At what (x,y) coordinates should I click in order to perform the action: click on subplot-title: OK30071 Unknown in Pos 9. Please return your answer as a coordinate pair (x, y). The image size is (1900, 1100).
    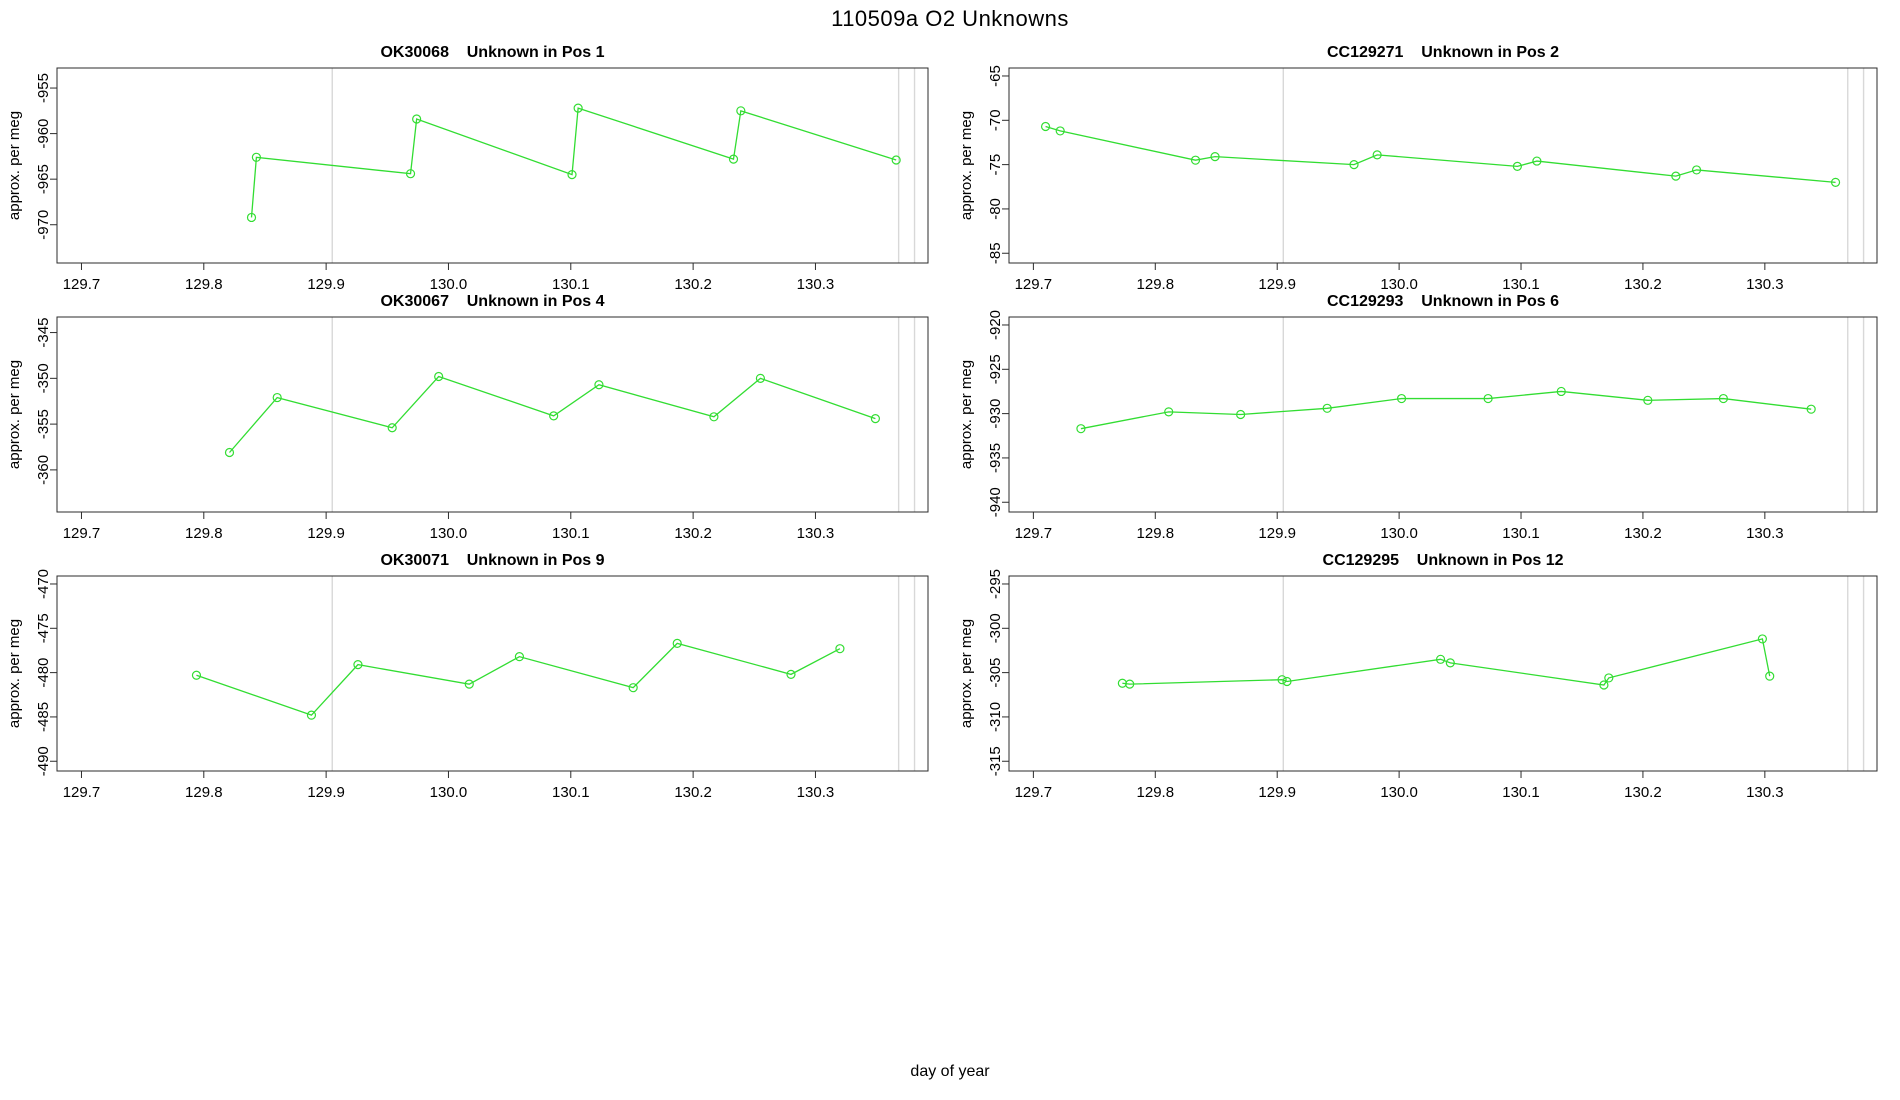
    Looking at the image, I should click on (492, 560).